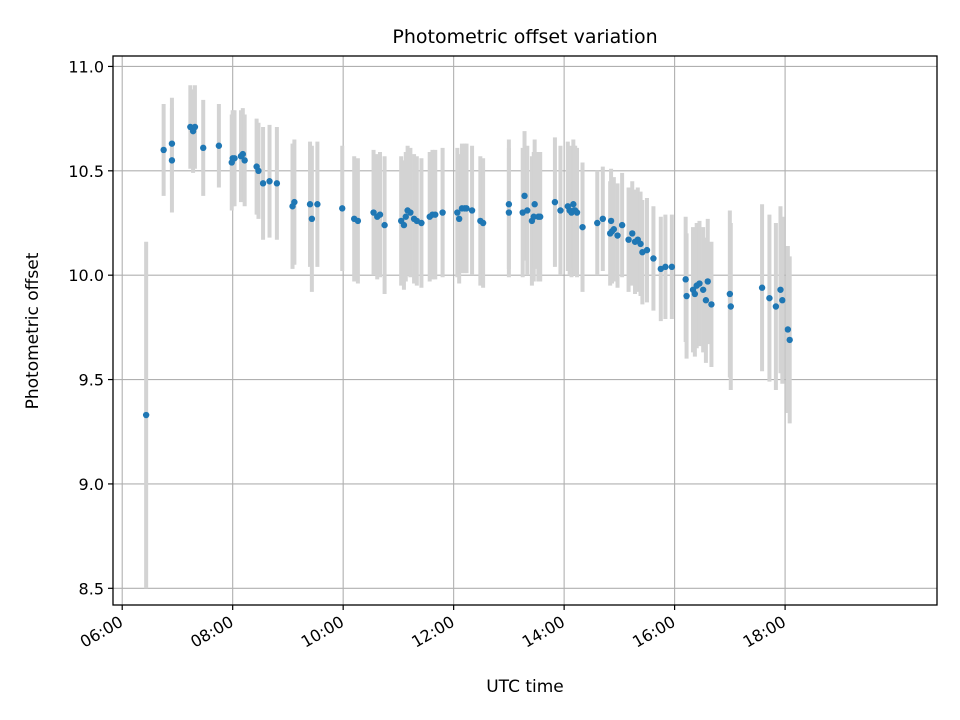 Image resolution: width=960 pixels, height=720 pixels. Describe the element at coordinates (86, 275) in the screenshot. I see `y-tick-label: 10.0` at that location.